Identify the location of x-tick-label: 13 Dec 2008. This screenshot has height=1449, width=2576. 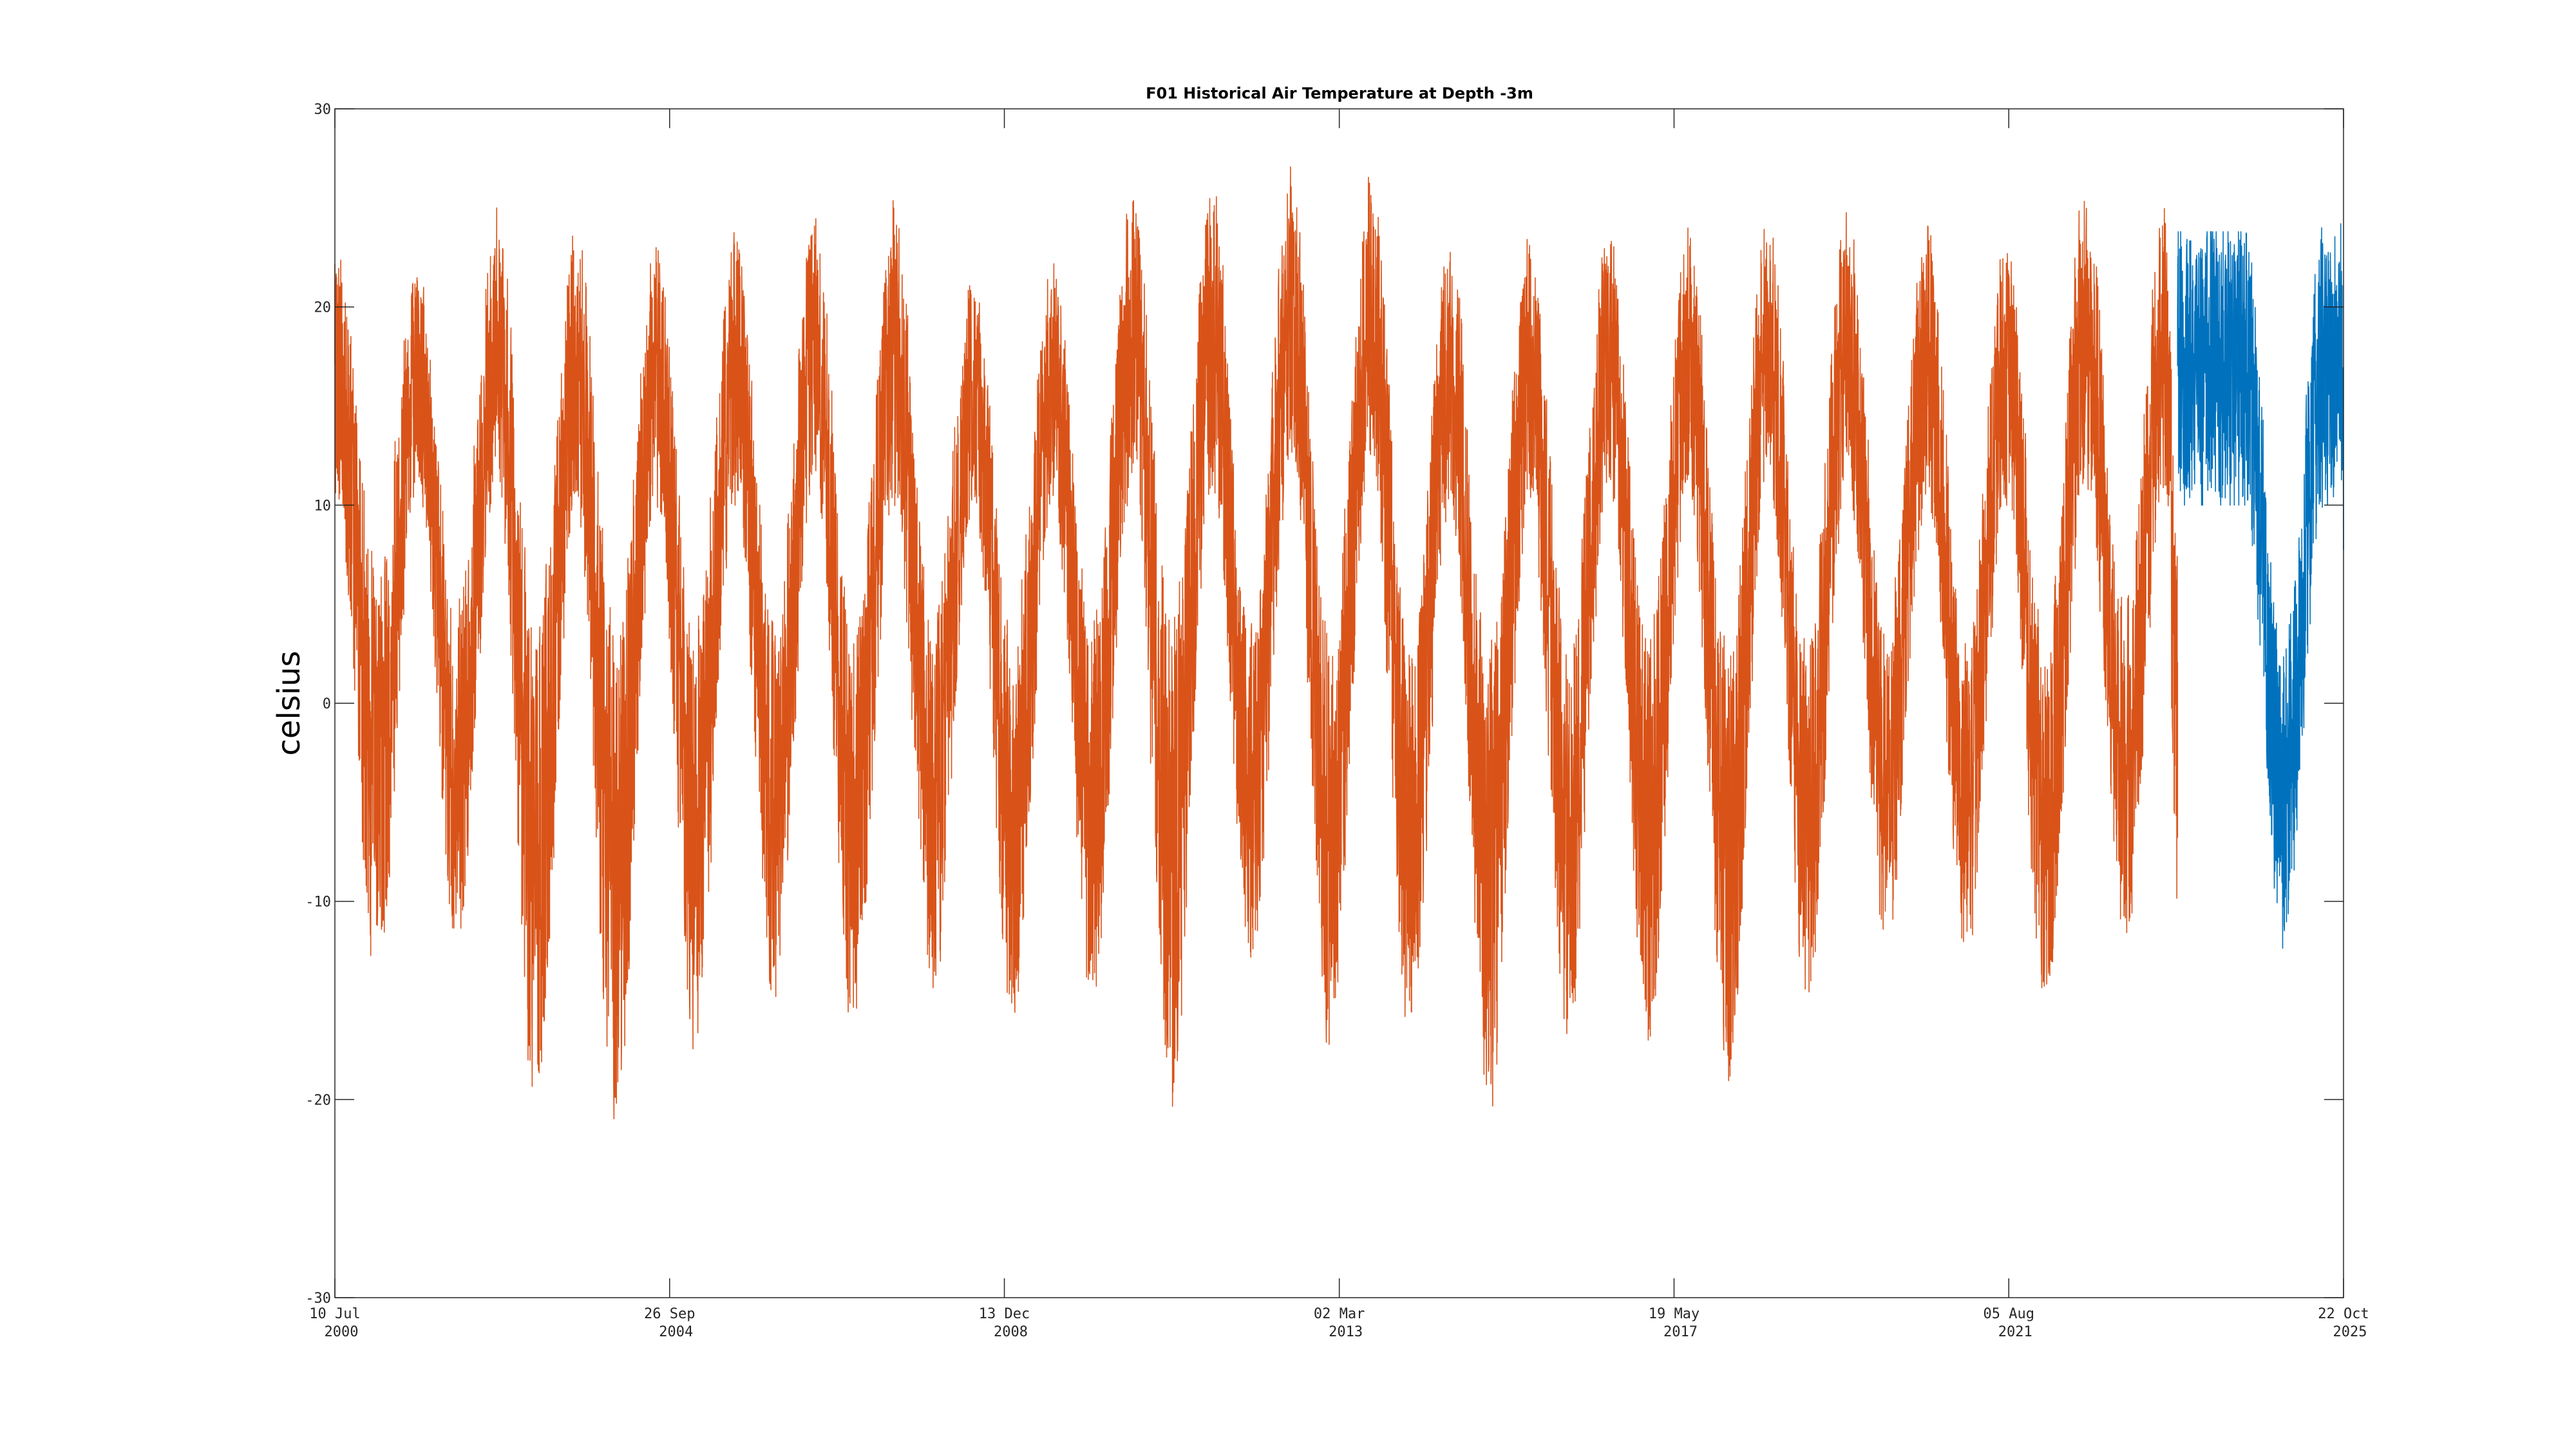
(1005, 1323).